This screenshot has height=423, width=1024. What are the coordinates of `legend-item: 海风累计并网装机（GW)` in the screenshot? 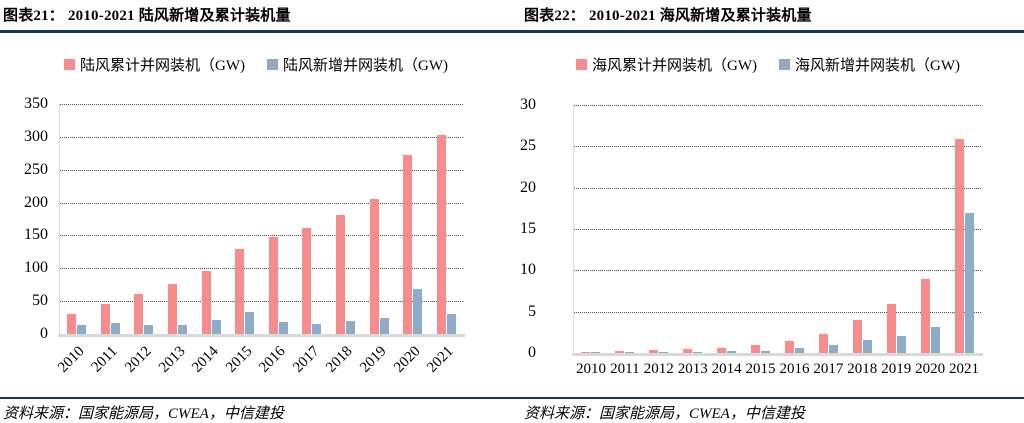 It's located at (666, 64).